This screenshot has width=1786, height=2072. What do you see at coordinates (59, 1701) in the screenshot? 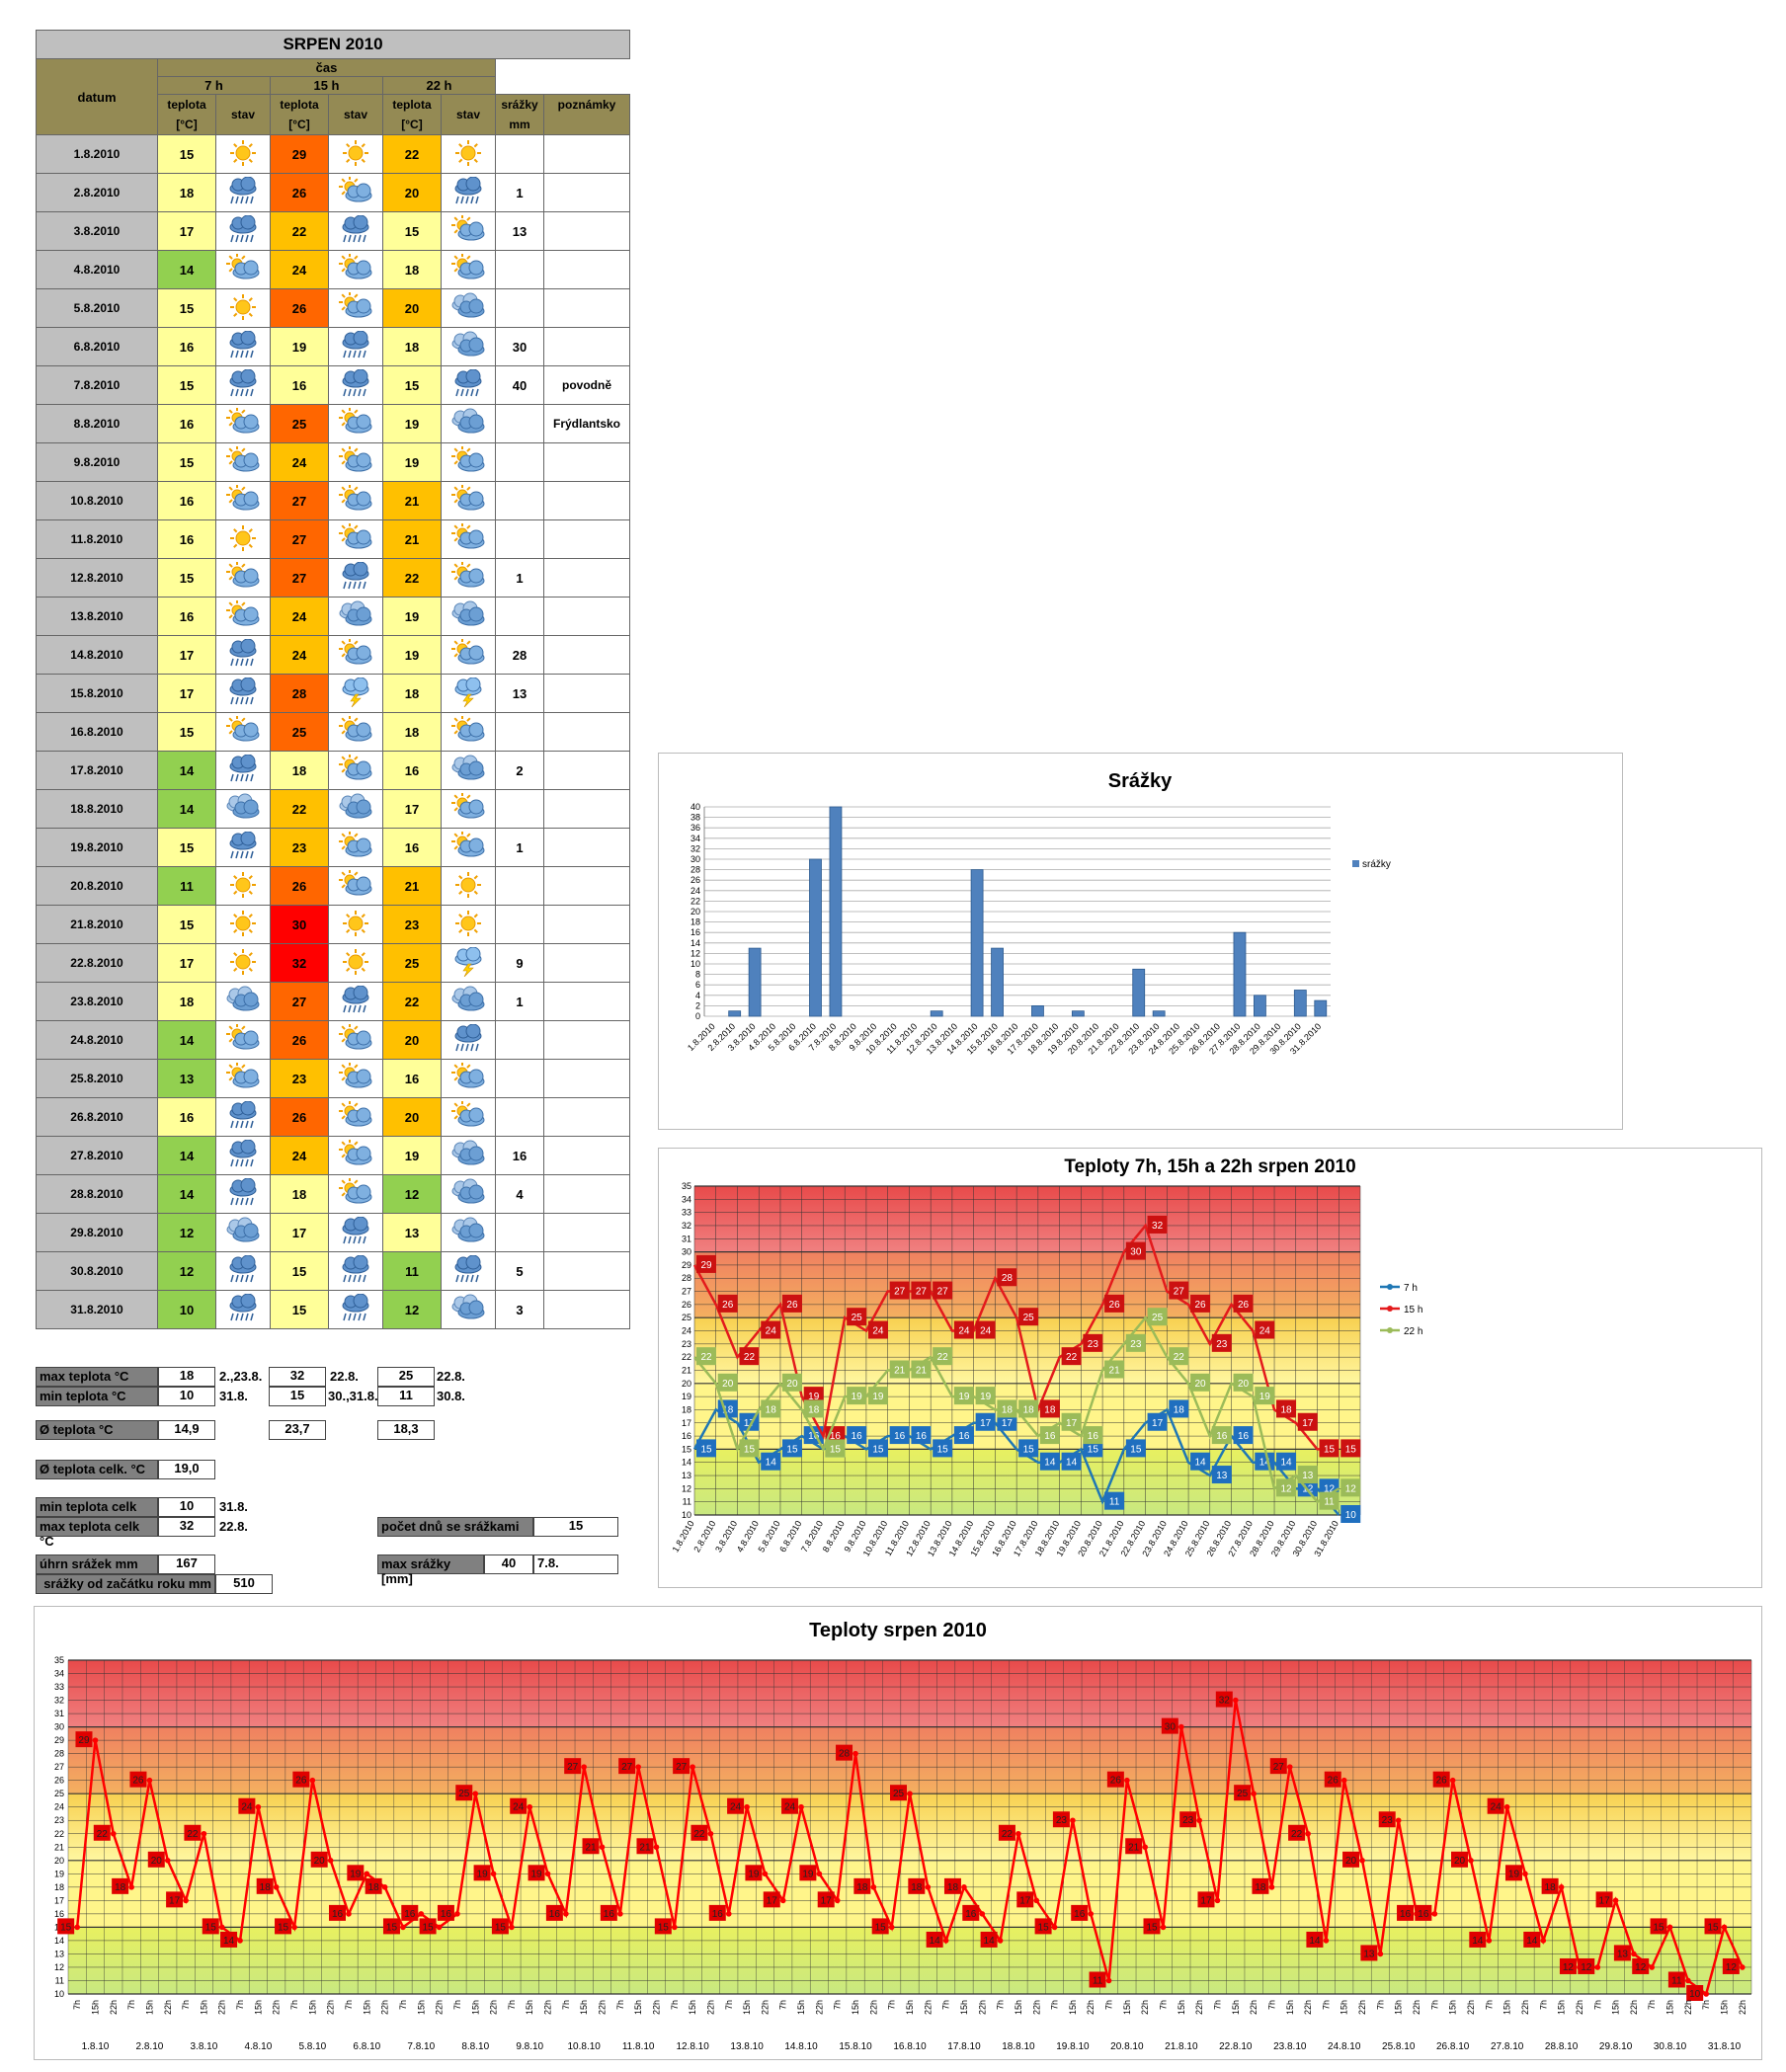
I see `y-tick-label: 32` at bounding box center [59, 1701].